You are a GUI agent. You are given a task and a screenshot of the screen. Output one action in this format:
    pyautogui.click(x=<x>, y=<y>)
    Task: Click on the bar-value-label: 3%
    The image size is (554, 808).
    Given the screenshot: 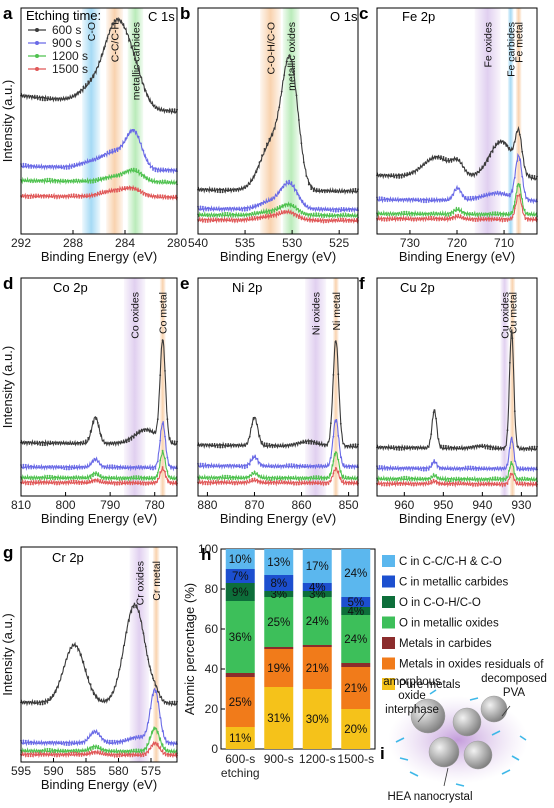 What is the action you would take?
    pyautogui.click(x=317, y=595)
    